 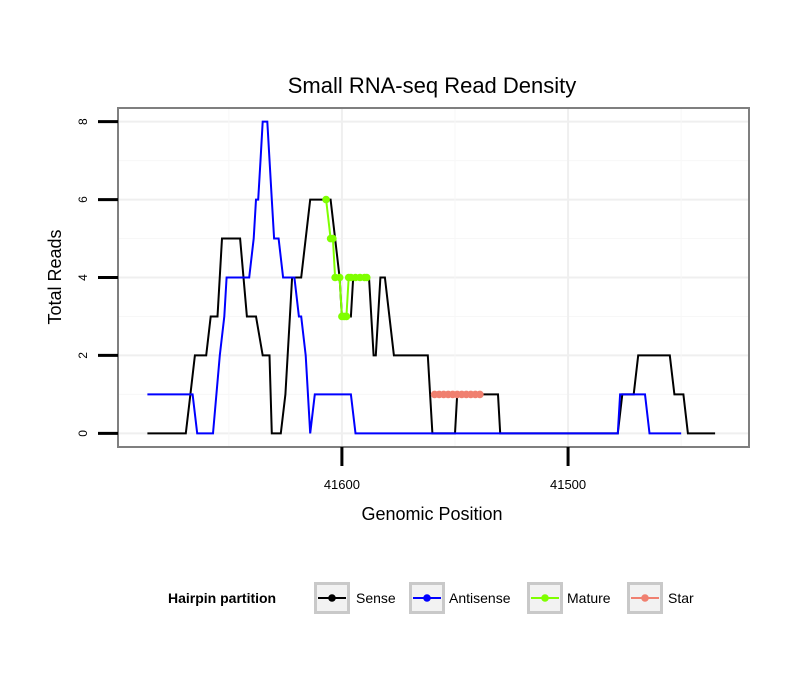 What do you see at coordinates (480, 394) in the screenshot?
I see `star-point` at bounding box center [480, 394].